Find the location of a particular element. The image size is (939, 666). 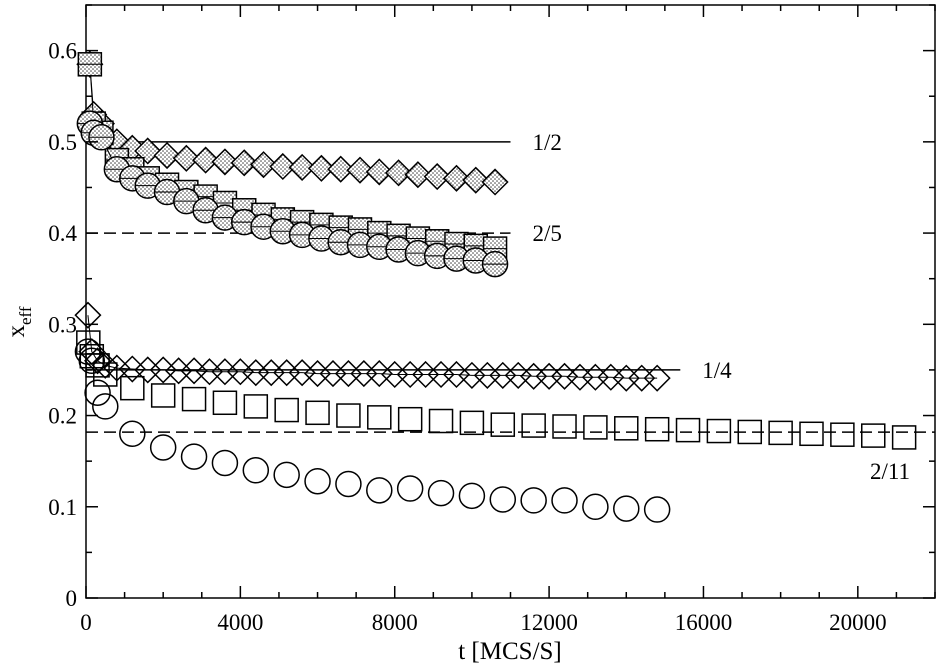

reference-line-label: 1/4 is located at coordinates (717, 370).